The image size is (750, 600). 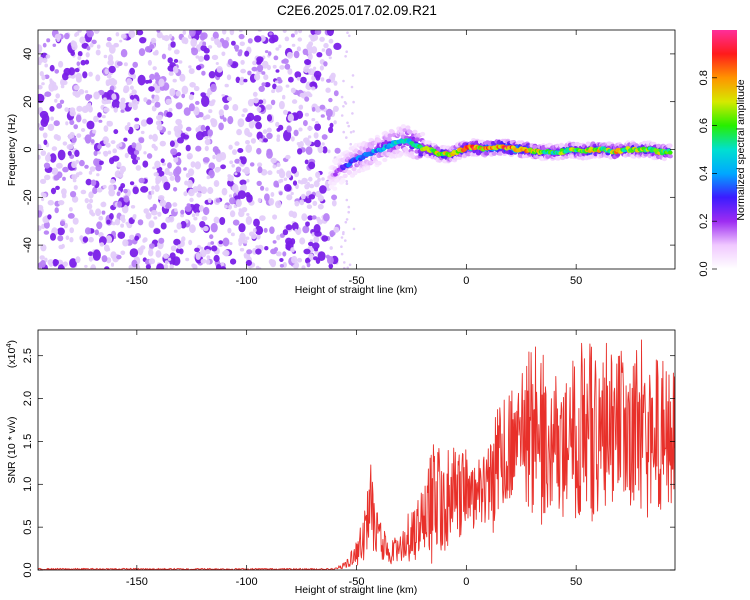 What do you see at coordinates (28, 441) in the screenshot?
I see `snr-y-tick-label: 1.5` at bounding box center [28, 441].